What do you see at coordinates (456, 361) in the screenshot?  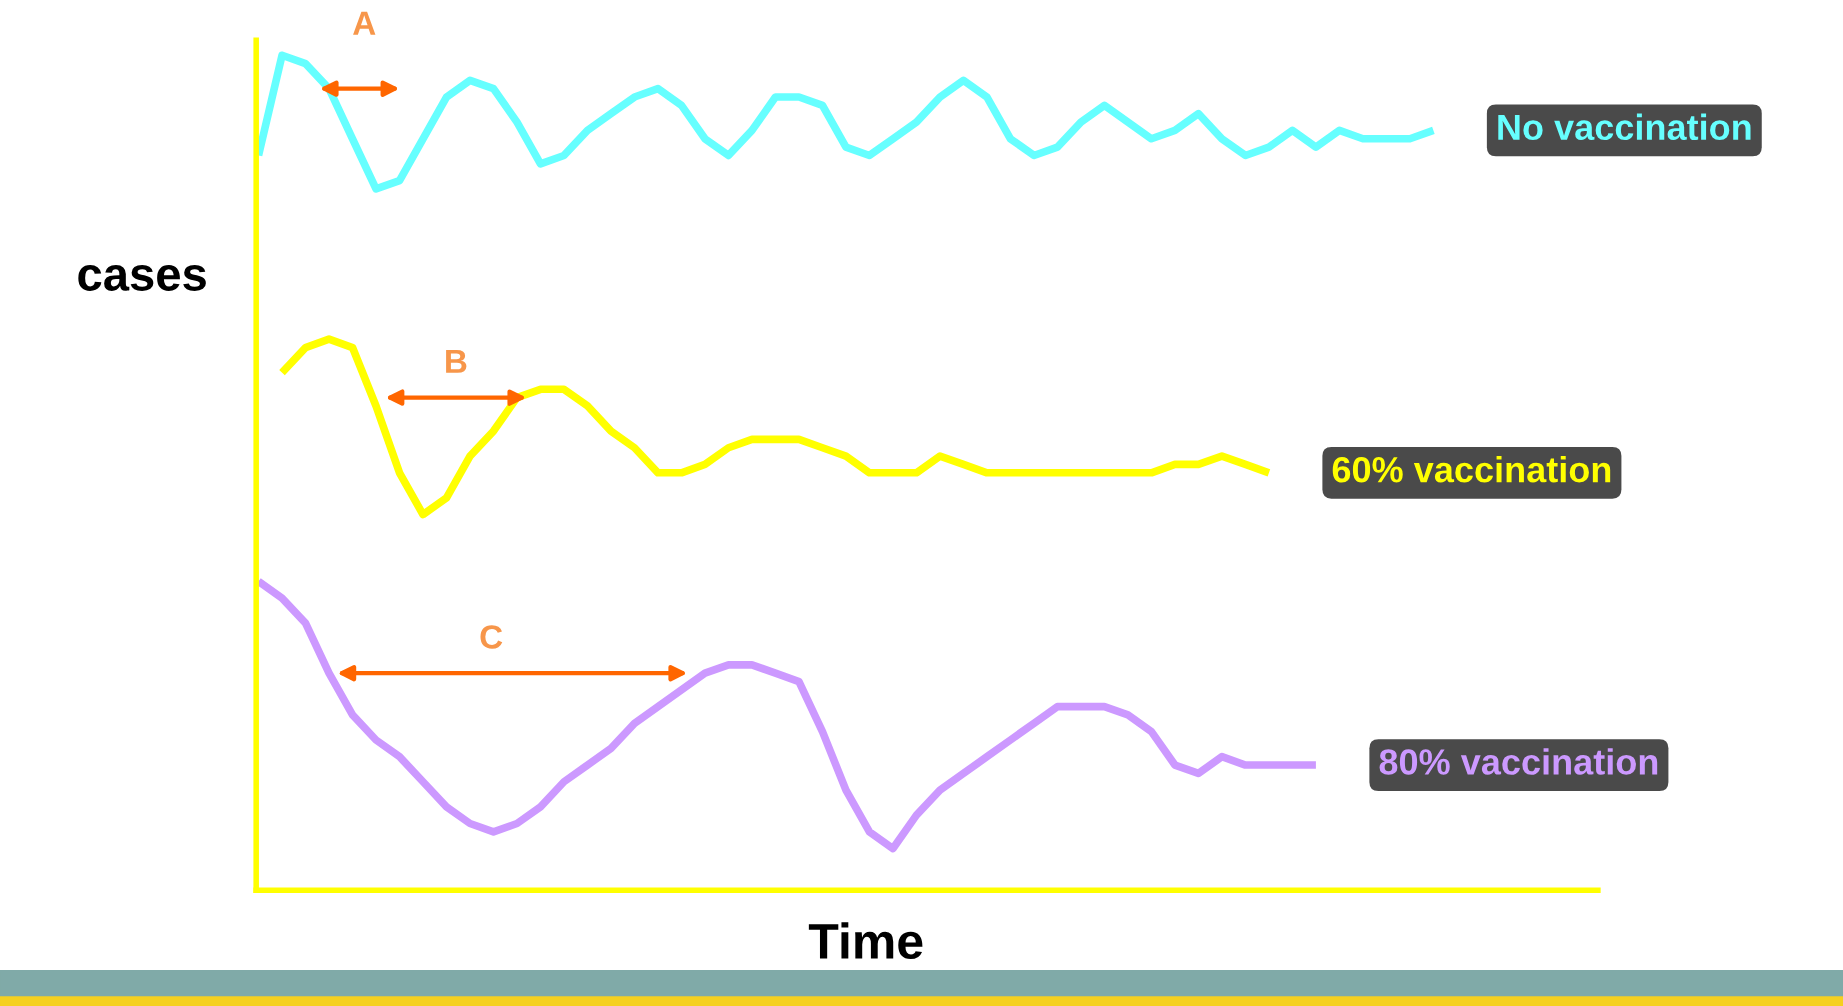 I see `annotation: B` at bounding box center [456, 361].